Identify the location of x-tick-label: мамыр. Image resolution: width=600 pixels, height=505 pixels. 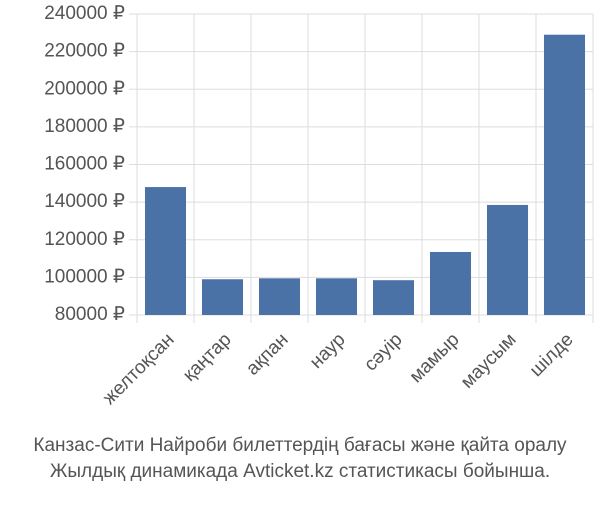
(435, 358).